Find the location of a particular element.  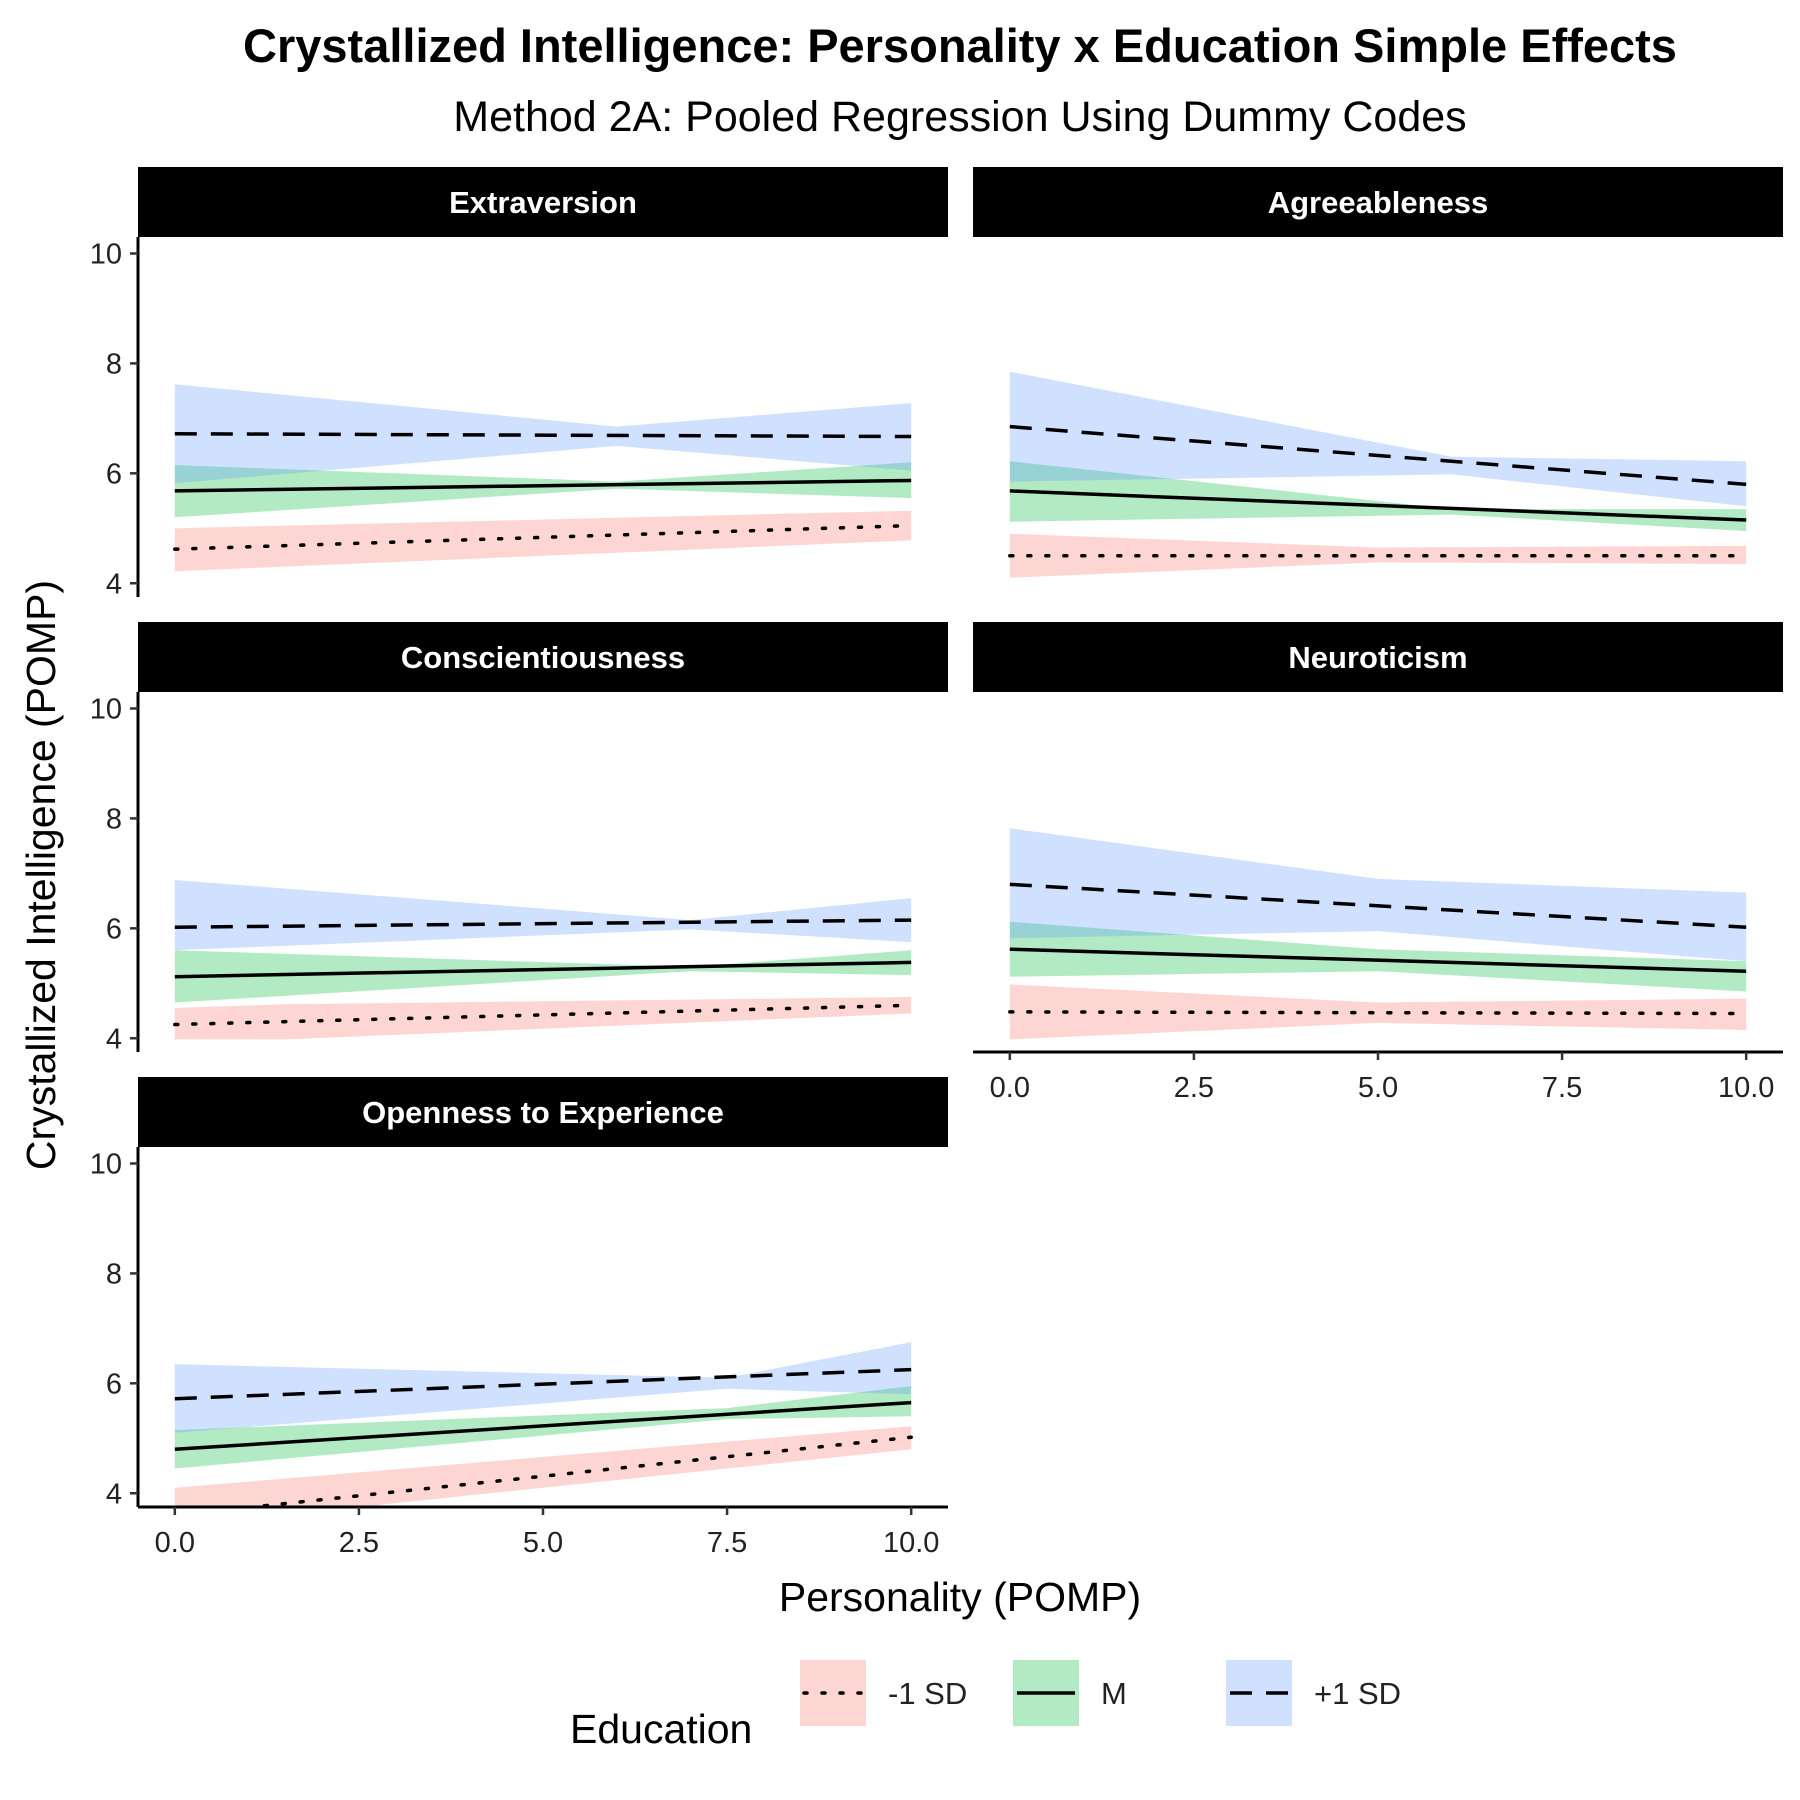

legend-entries: -1 SD M +1 SD is located at coordinates (1100, 1693).